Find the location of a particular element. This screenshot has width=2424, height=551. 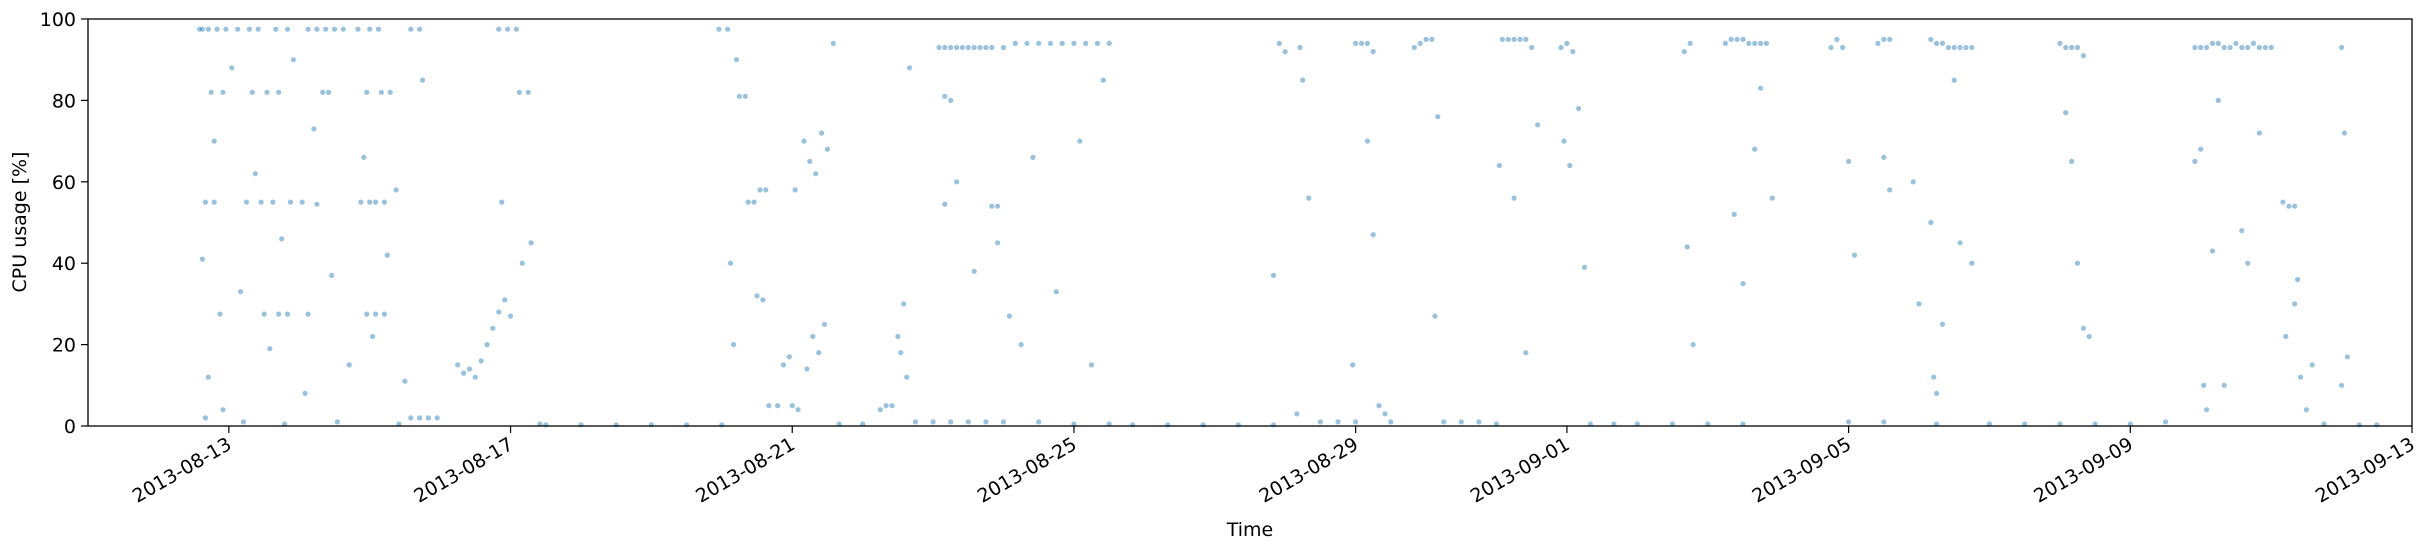

y-tick-label: 40 is located at coordinates (64, 264).